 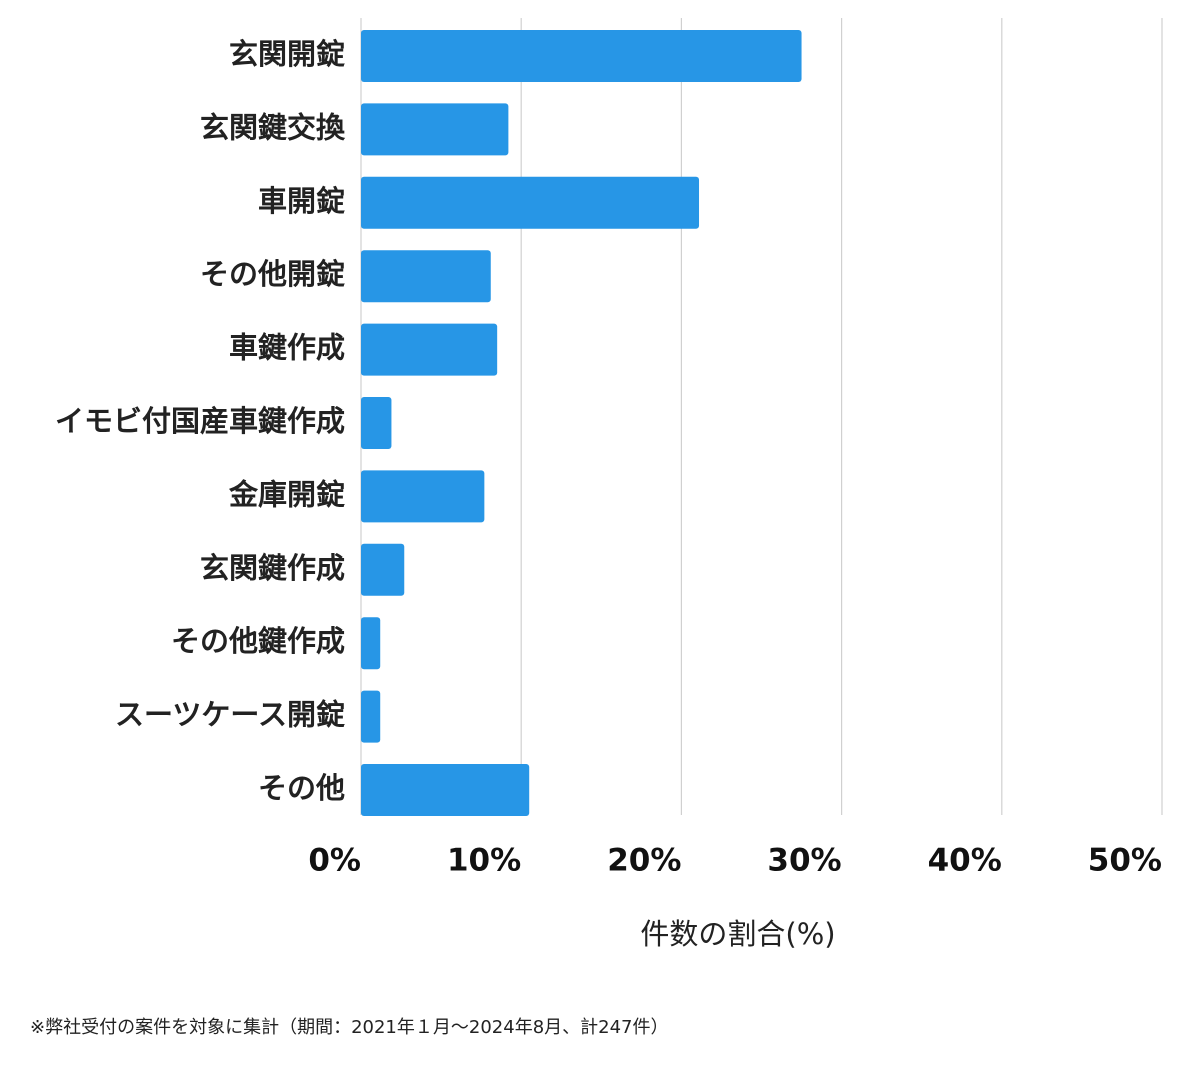 I want to click on y-tick-label: 金庫開錠, so click(x=286, y=494).